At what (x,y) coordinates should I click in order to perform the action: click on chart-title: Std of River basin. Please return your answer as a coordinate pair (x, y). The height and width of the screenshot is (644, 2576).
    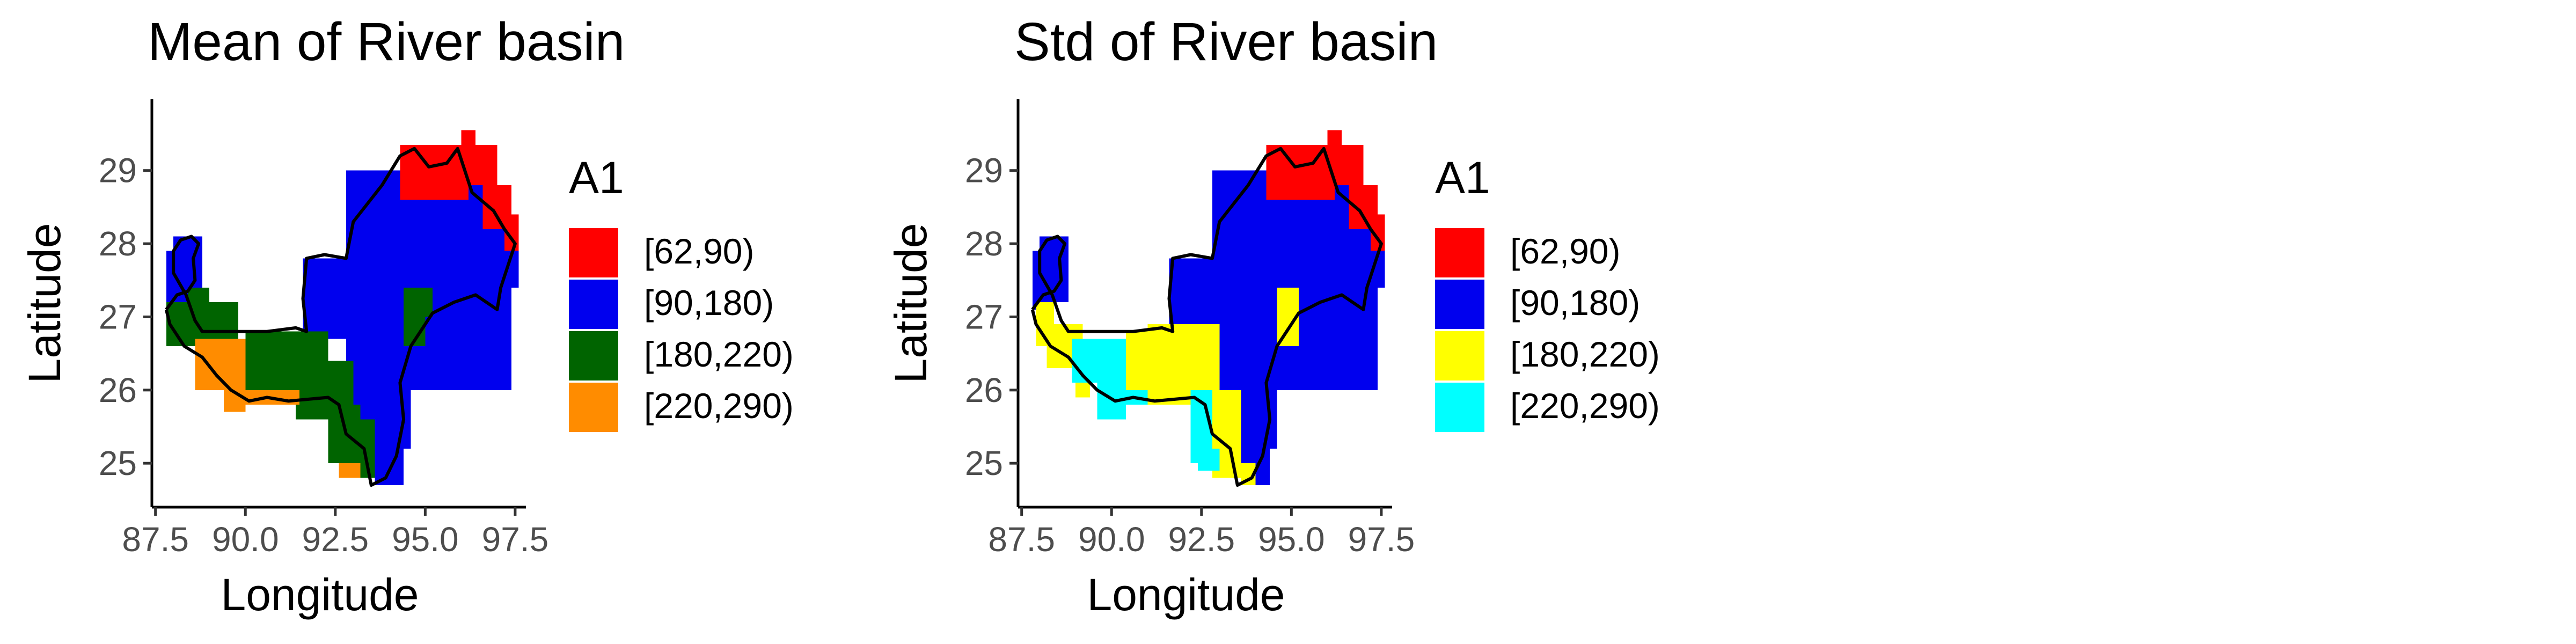
    Looking at the image, I should click on (1226, 42).